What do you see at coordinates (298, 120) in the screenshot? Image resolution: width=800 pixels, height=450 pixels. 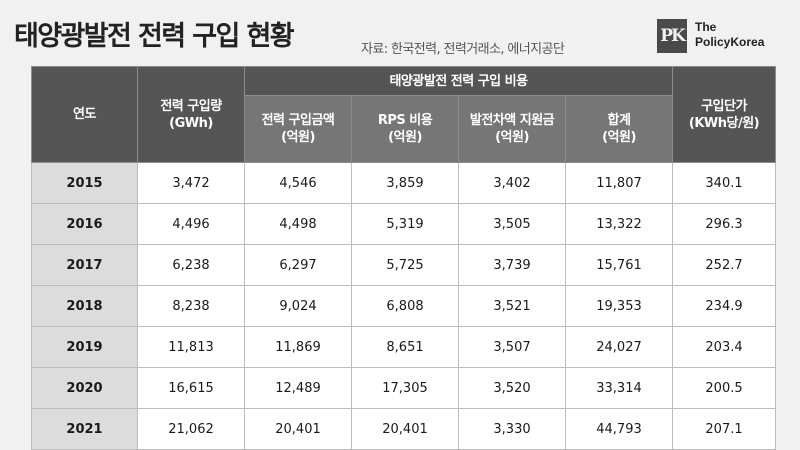 I see `header-purchase-amount-label: 전력 구입금액` at bounding box center [298, 120].